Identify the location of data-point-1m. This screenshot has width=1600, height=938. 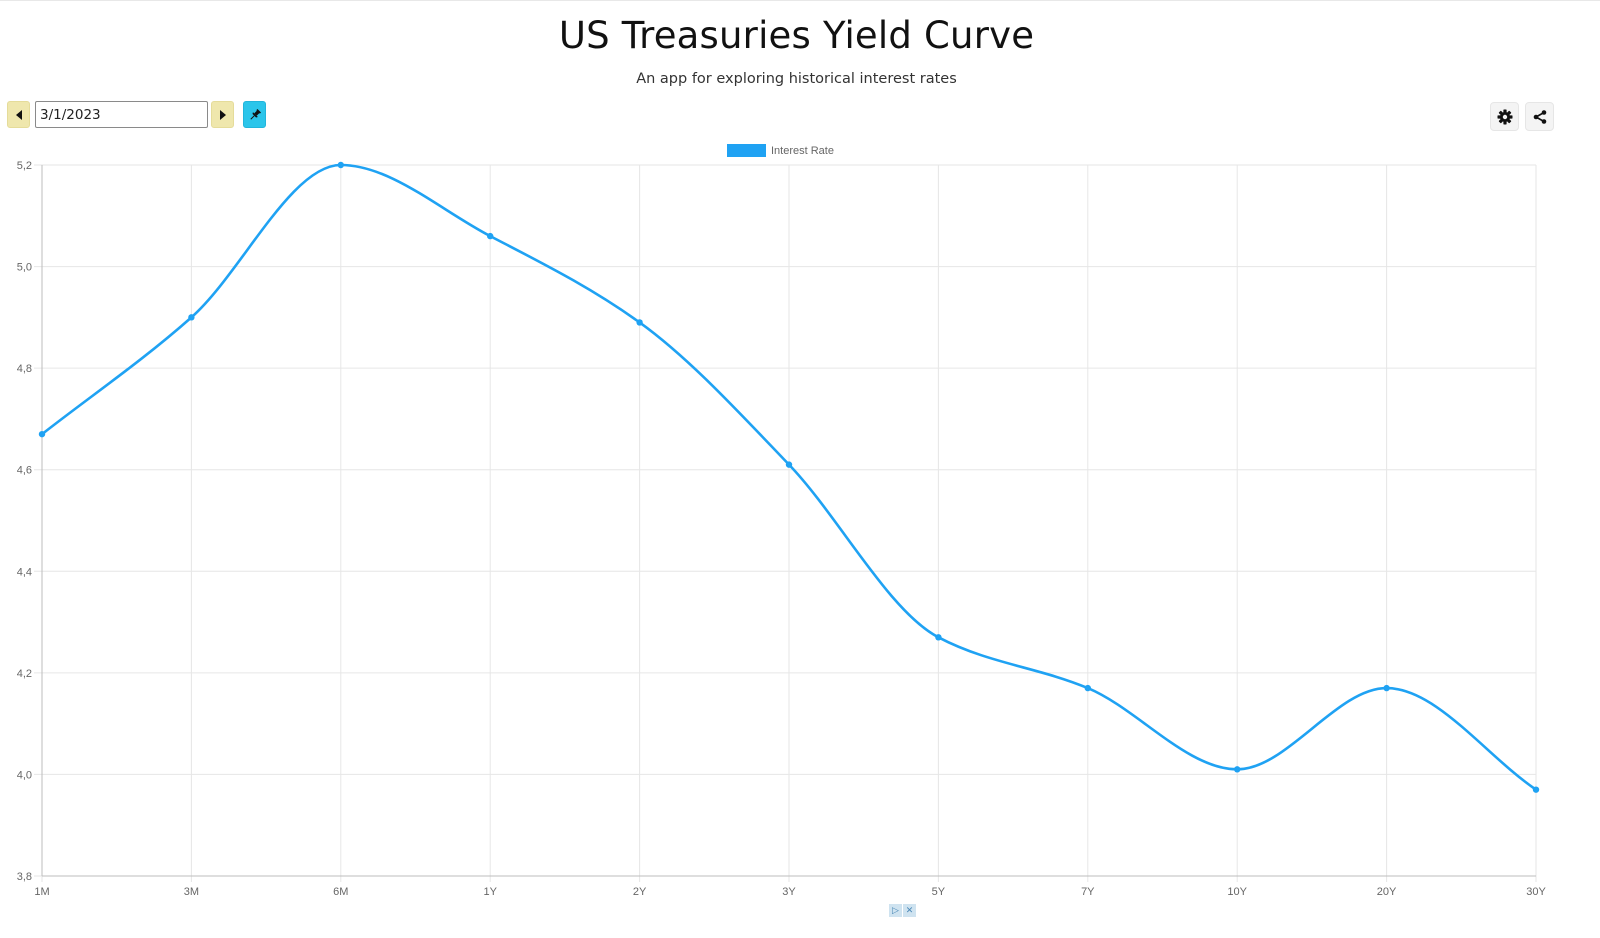
(42, 434).